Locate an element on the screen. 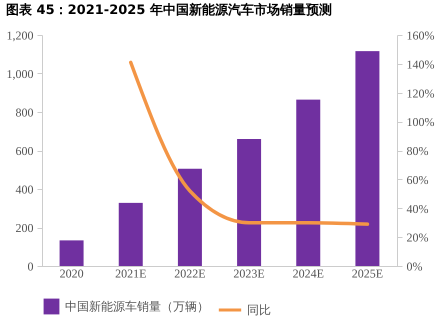 The width and height of the screenshot is (440, 320). y2-tick-label: 80% is located at coordinates (417, 151).